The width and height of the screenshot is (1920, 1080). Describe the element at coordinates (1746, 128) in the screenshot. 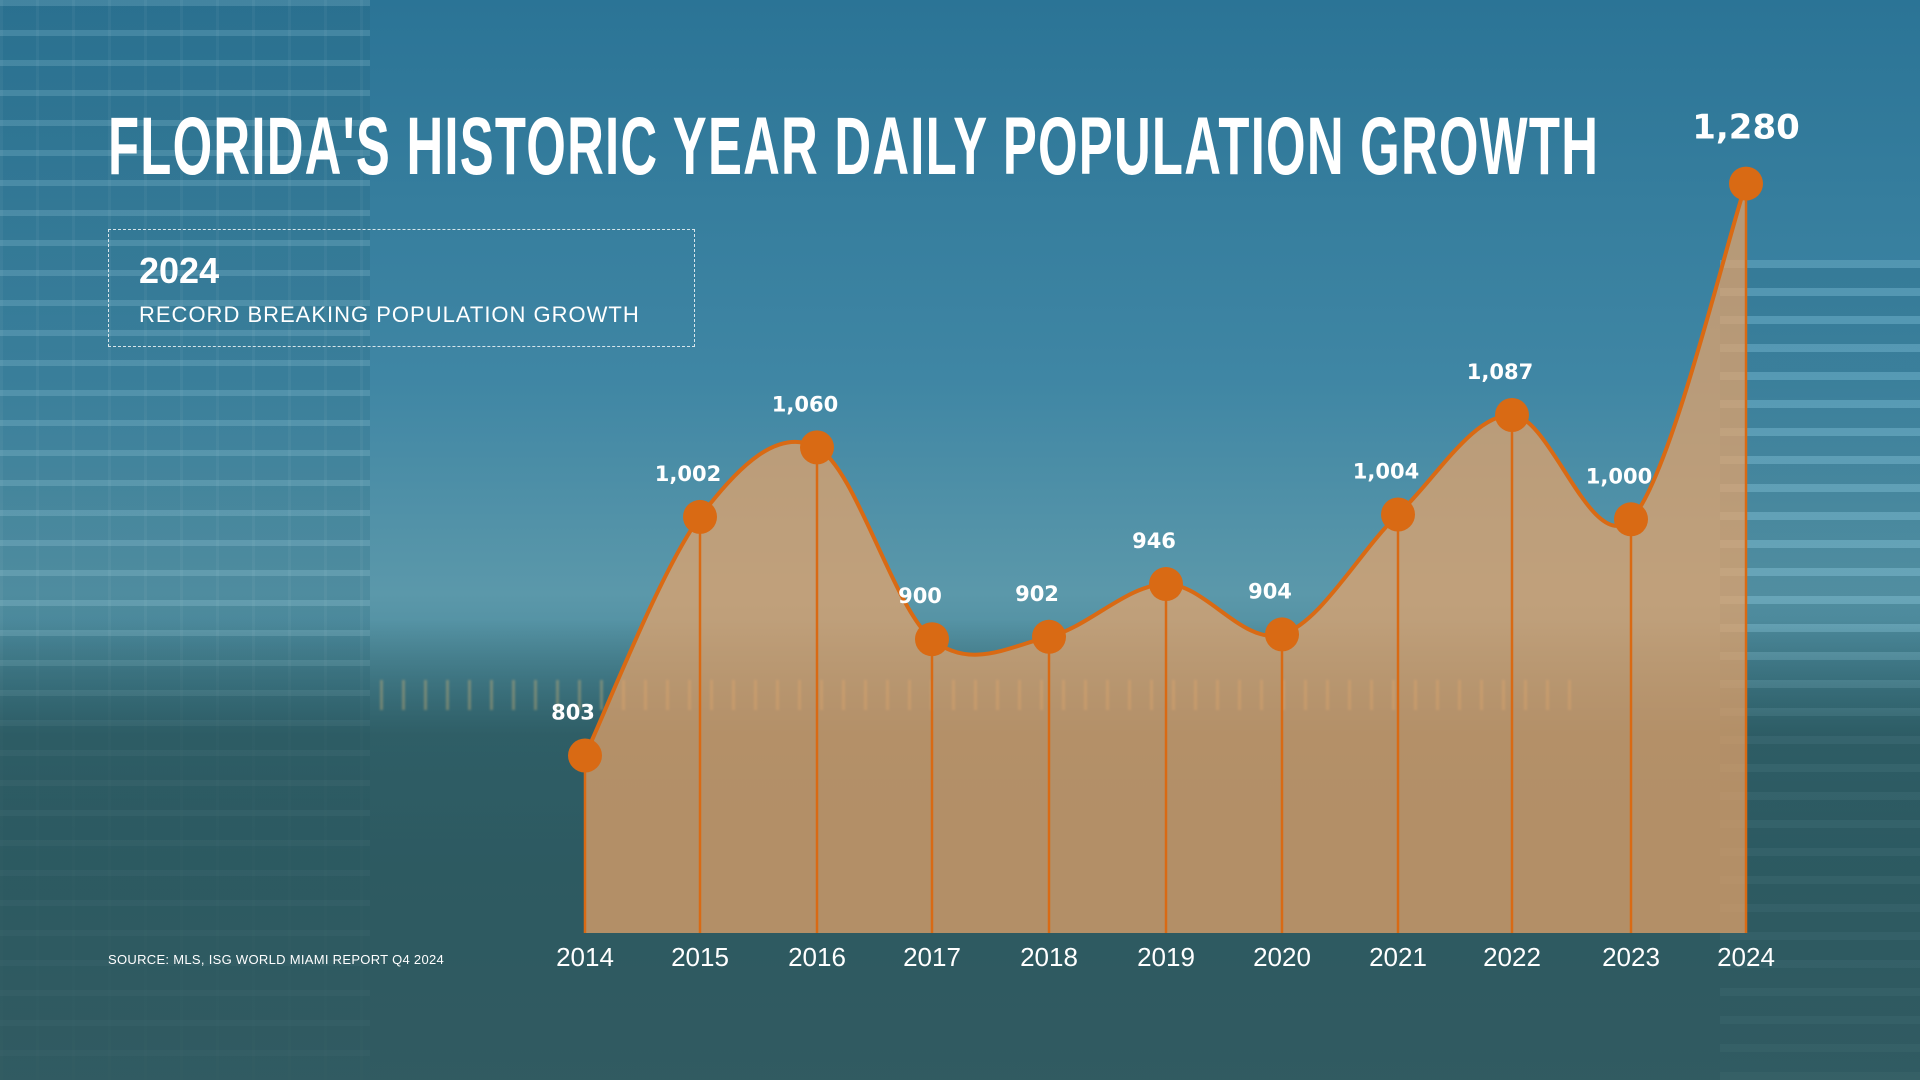

I see `data-label-2024: 1,280` at that location.